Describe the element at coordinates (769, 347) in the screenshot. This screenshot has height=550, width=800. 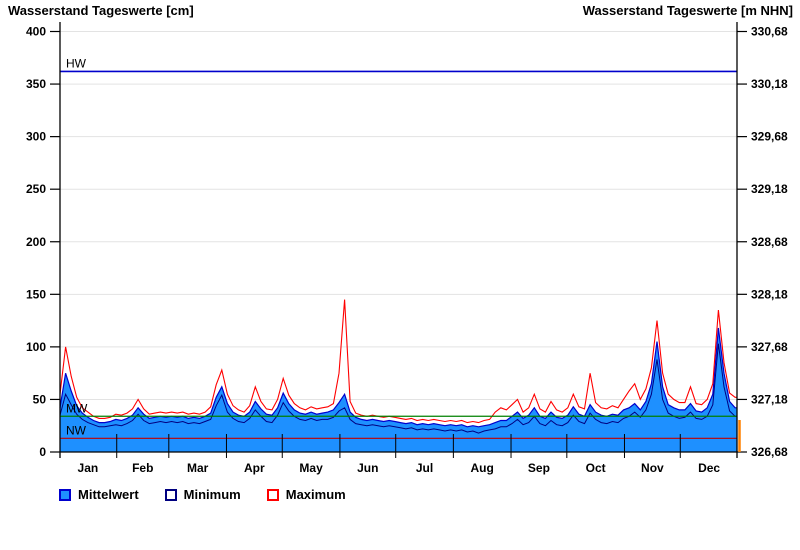
I see `y-tick-label-right: 327,68` at that location.